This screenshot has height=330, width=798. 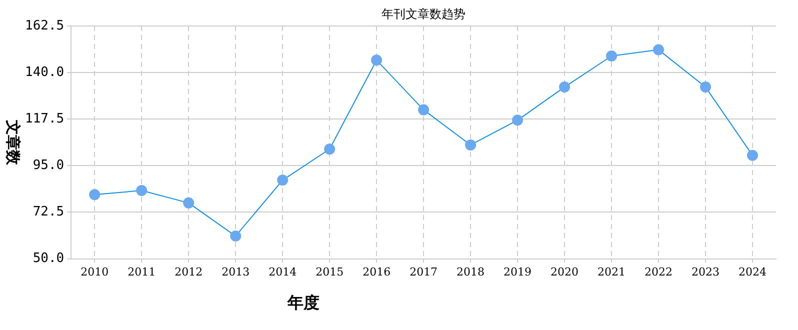 I want to click on x-tick-label: 2022, so click(x=658, y=271).